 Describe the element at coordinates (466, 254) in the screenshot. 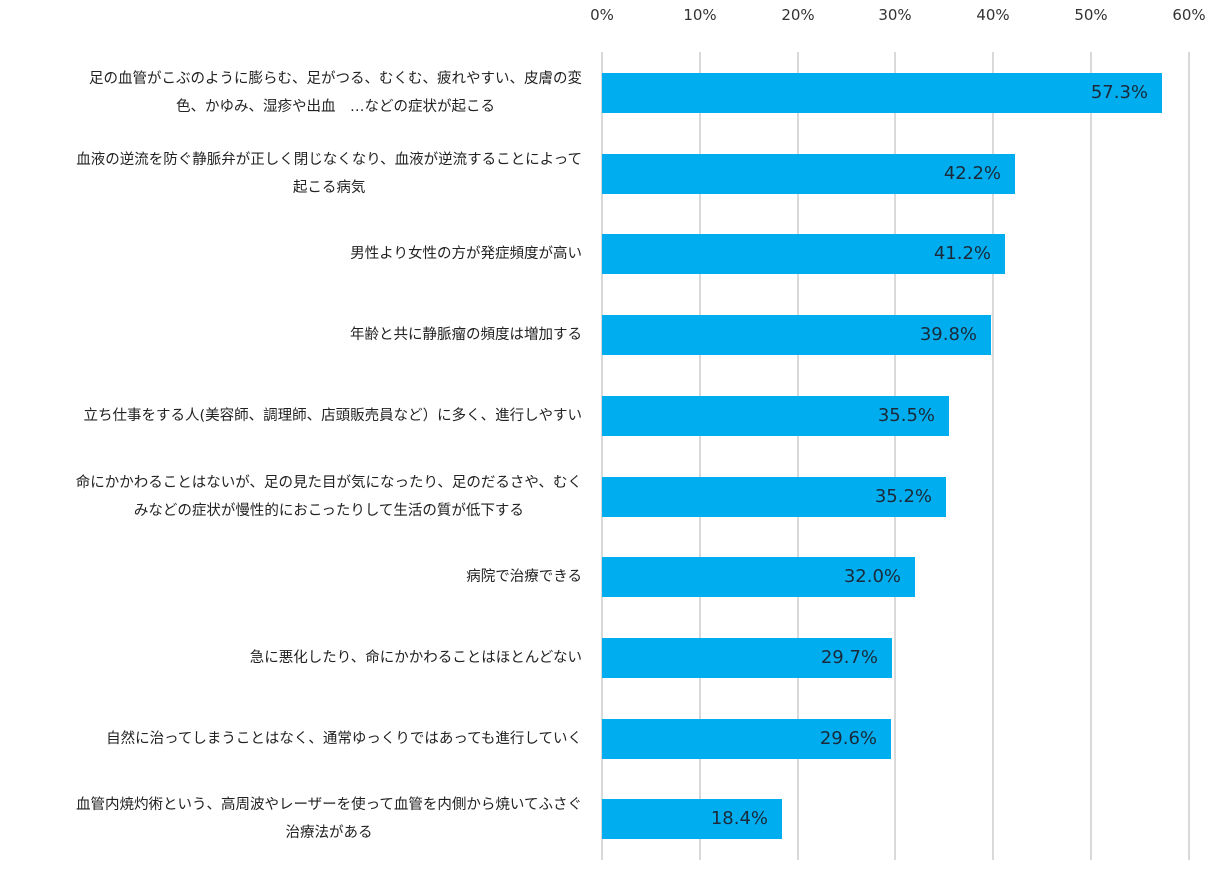

I see `category-label-line: 男性より女性の方が発症頻度が高い` at that location.